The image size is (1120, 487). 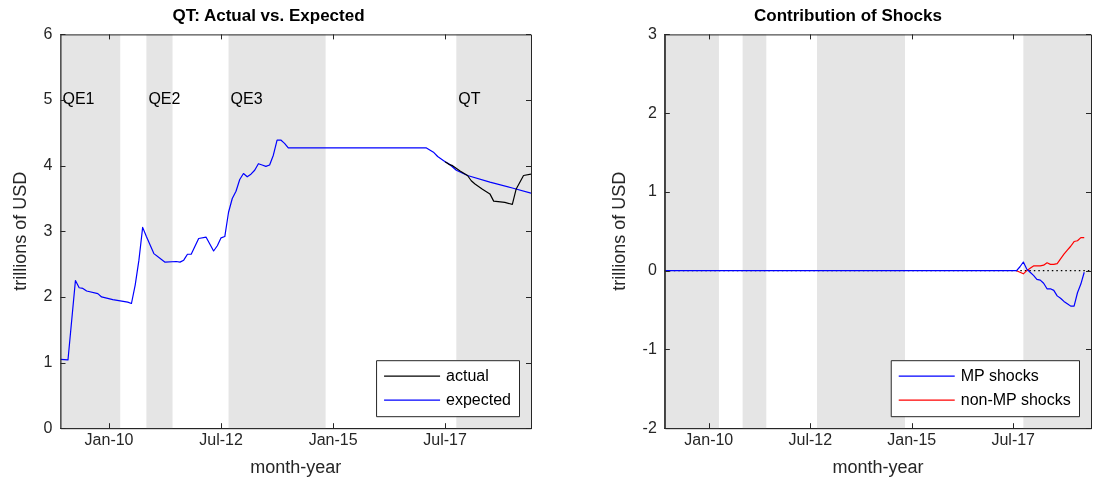 What do you see at coordinates (478, 399) in the screenshot?
I see `legend-label: expected` at bounding box center [478, 399].